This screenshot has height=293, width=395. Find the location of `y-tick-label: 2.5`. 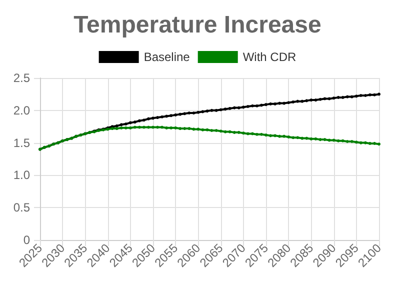

y-tick-label: 2.5 is located at coordinates (21, 78).